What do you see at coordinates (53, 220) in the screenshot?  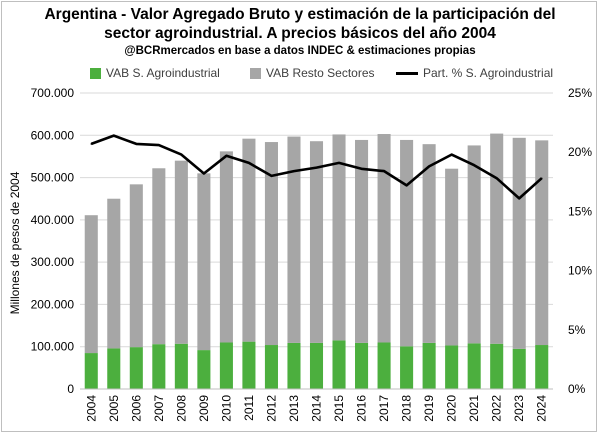 I see `y-tick-label: 400.000` at bounding box center [53, 220].